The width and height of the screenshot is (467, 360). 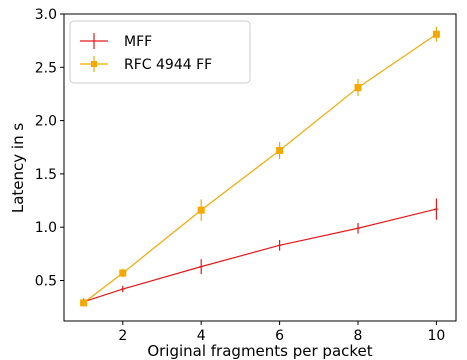 I want to click on legend: MFF RFC 4944 FF, so click(x=160, y=52).